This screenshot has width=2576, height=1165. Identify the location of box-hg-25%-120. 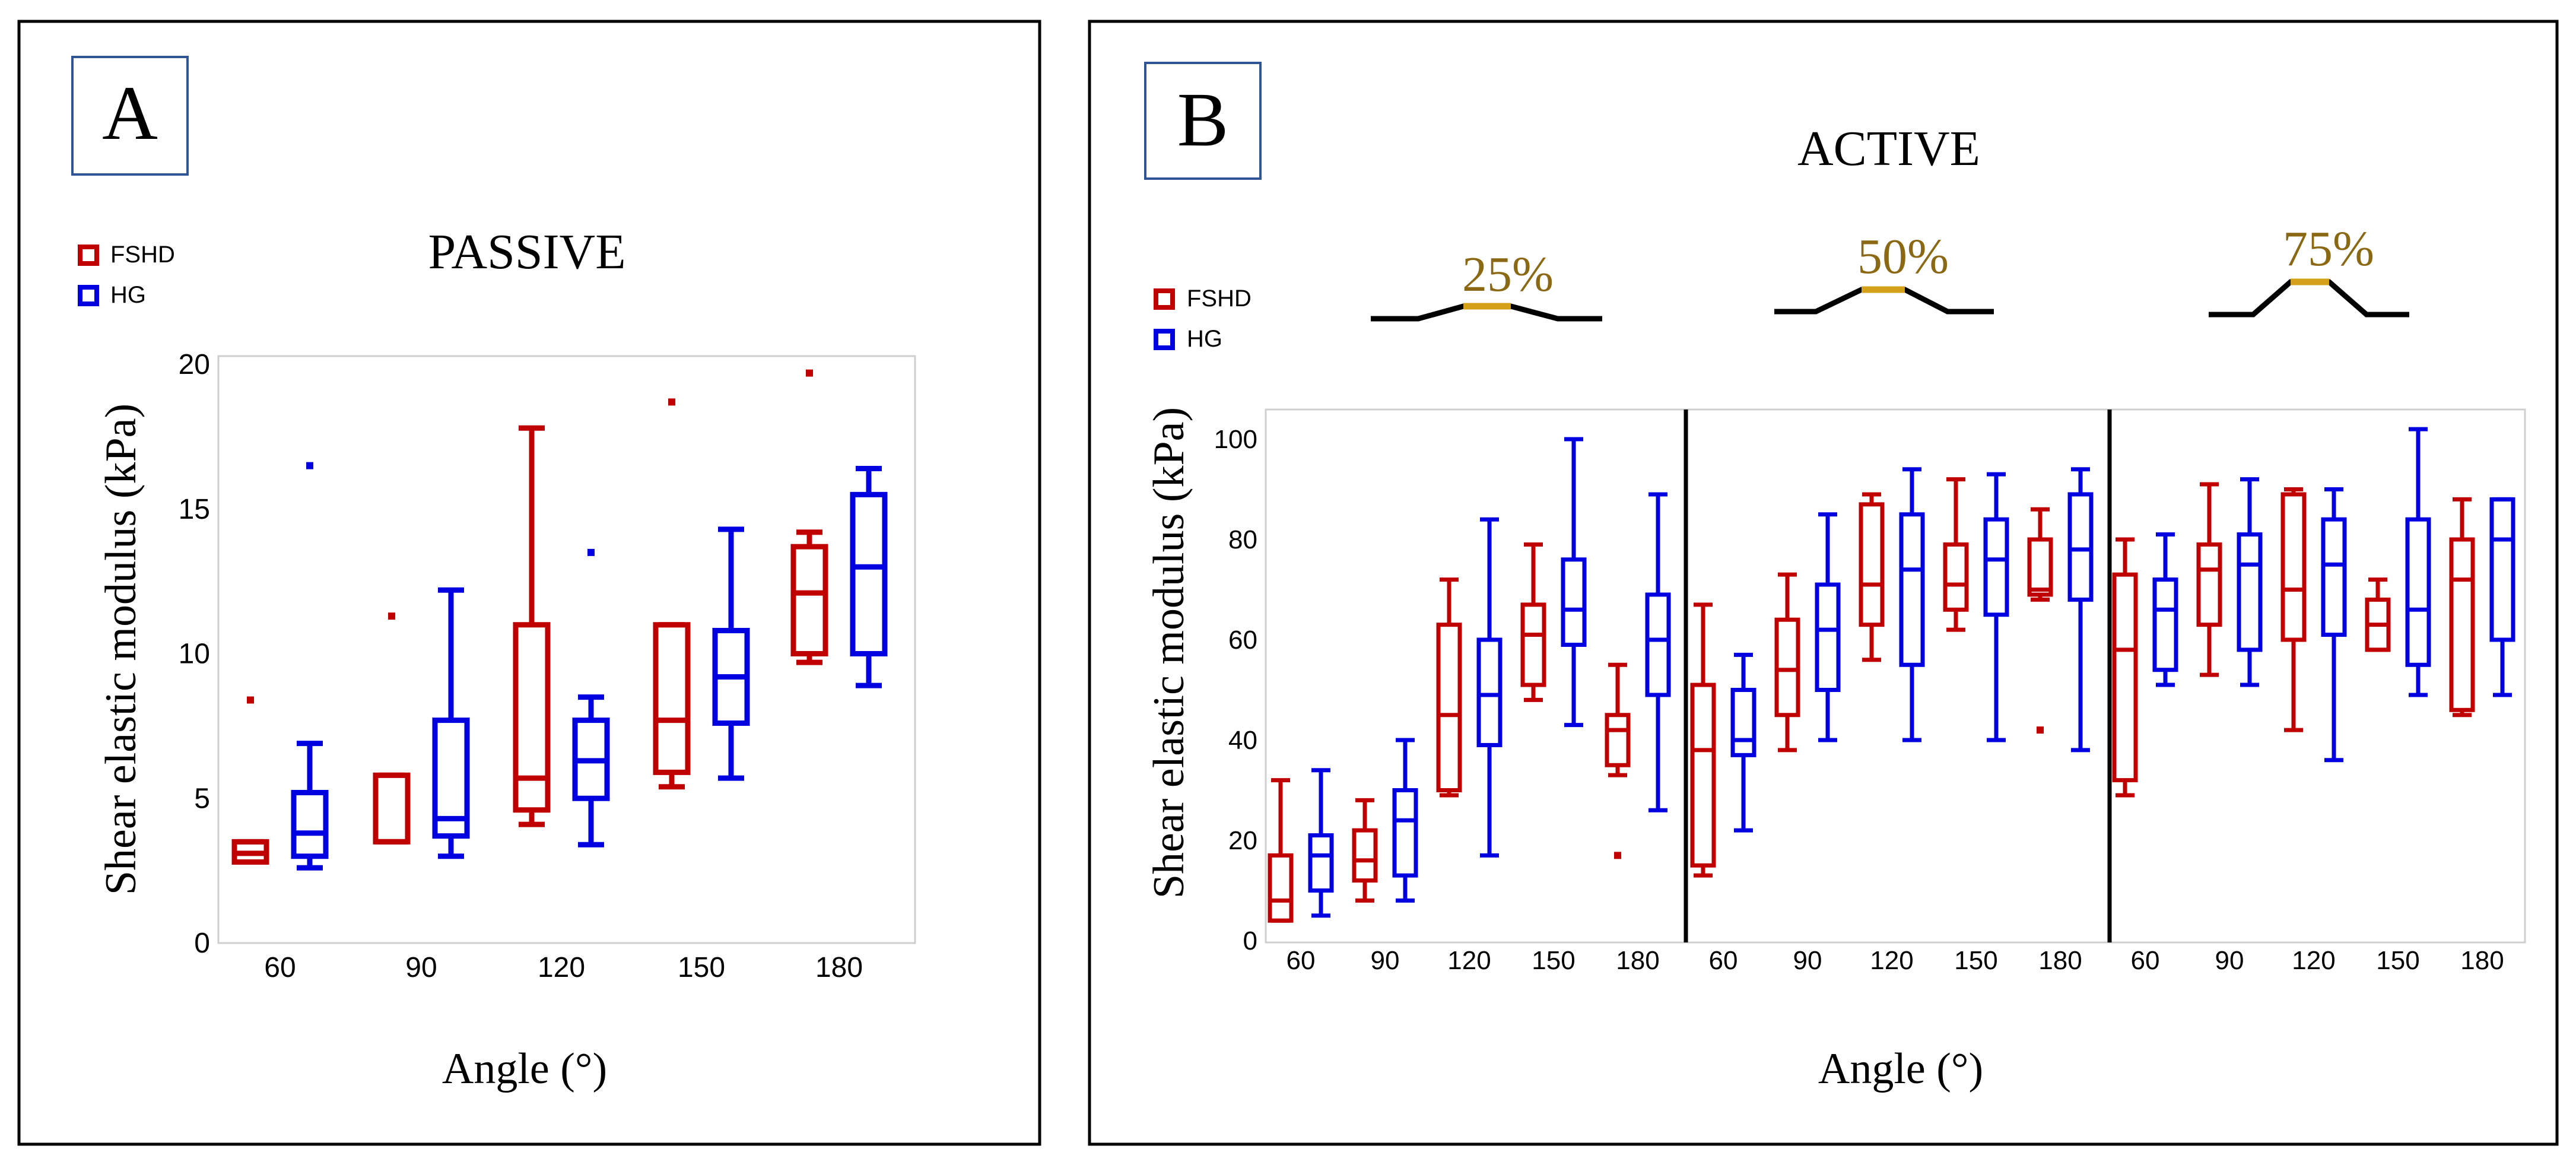
(1489, 687).